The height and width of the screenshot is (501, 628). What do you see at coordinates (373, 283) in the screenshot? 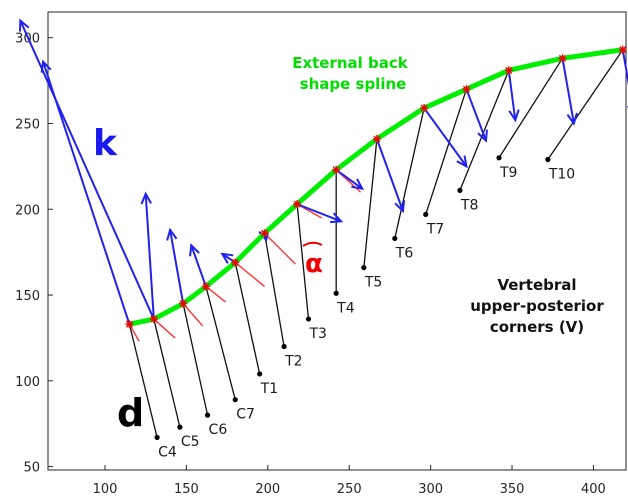
I see `corner-label: T5` at bounding box center [373, 283].